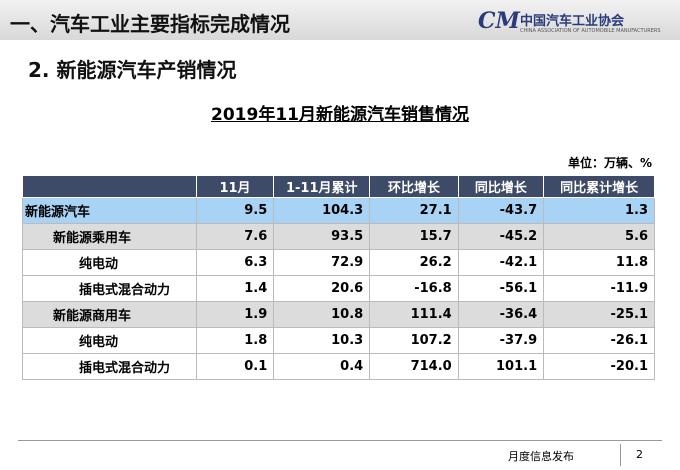  I want to click on value-cell: 0.1, so click(235, 366).